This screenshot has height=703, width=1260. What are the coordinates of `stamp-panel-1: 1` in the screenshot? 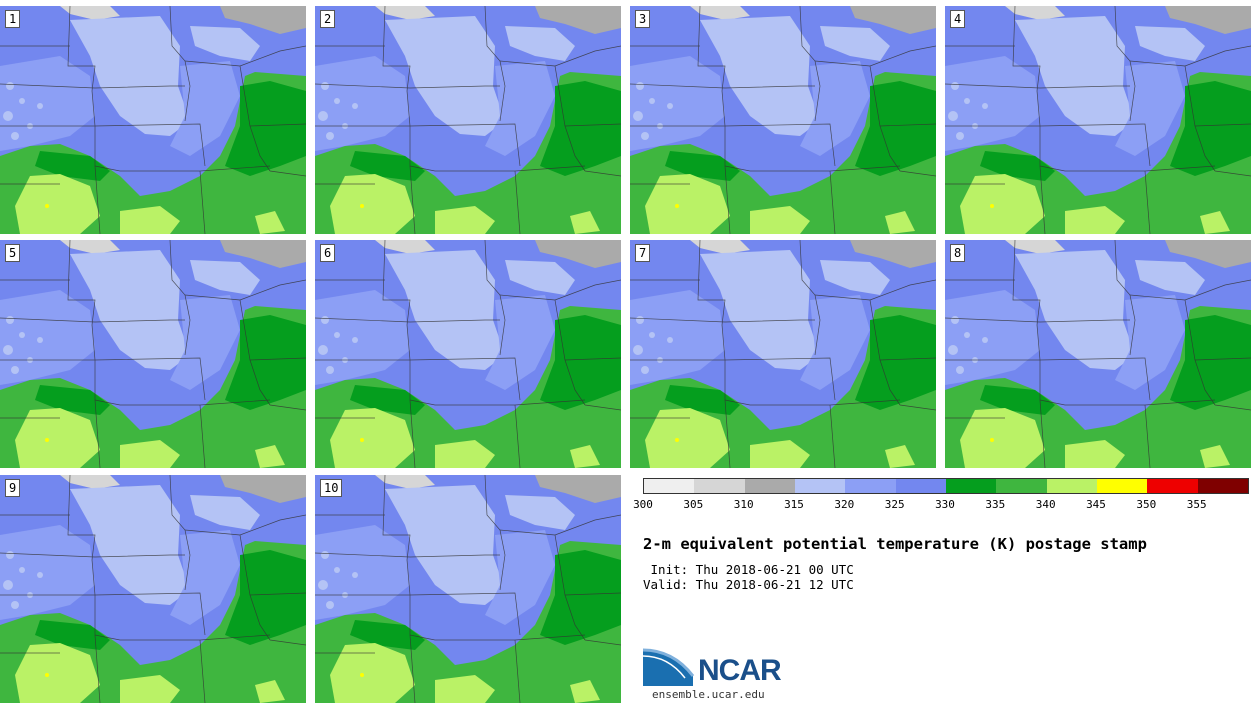 It's located at (153, 120).